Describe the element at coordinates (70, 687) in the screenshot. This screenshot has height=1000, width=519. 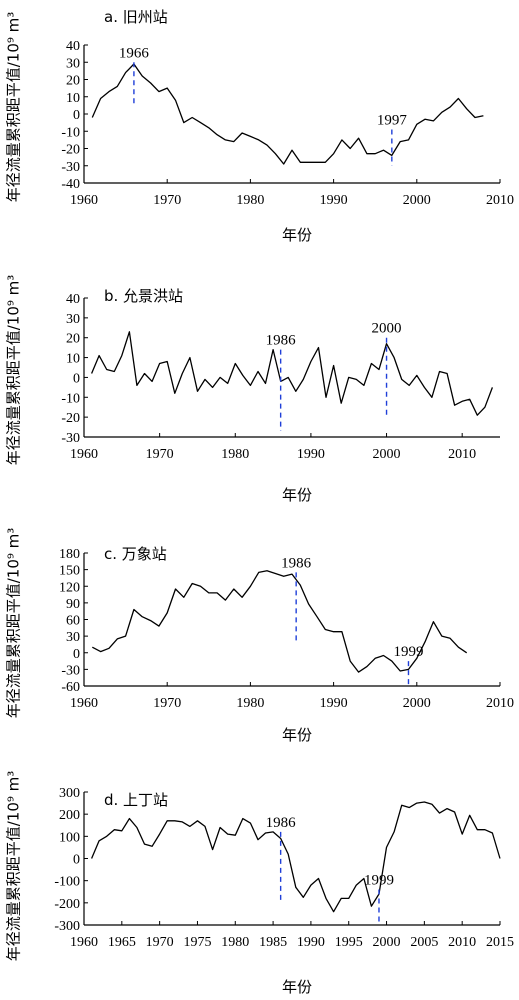
I see `y-tick-label: -60` at that location.